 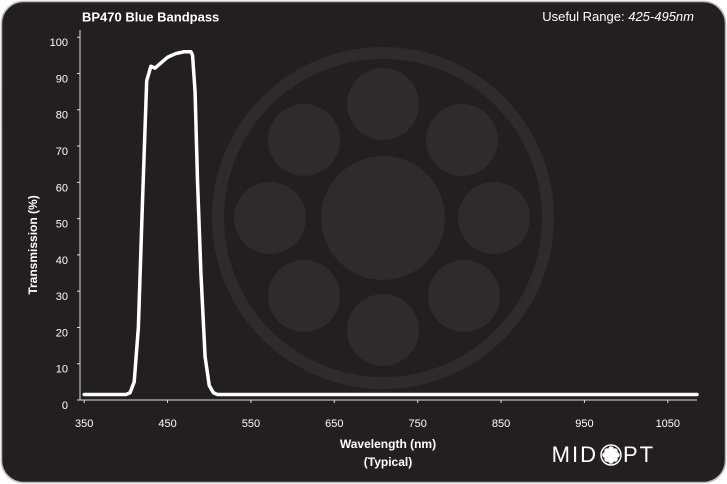 What do you see at coordinates (575, 454) in the screenshot?
I see `brand-left: MID` at bounding box center [575, 454].